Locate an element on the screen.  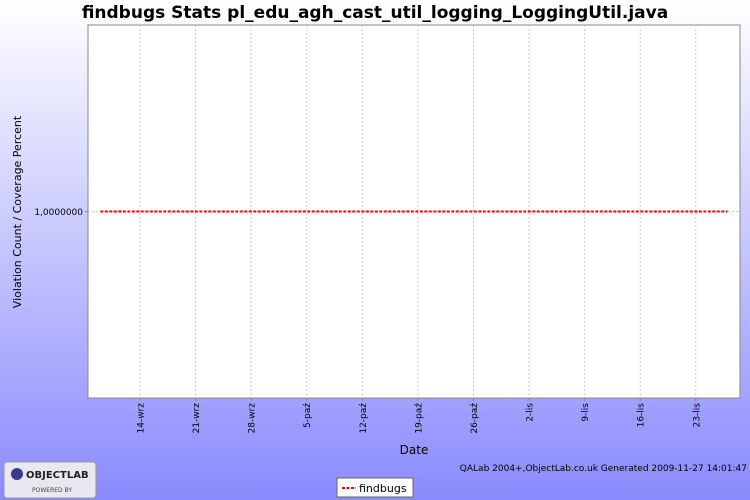
legend is located at coordinates (375, 487).